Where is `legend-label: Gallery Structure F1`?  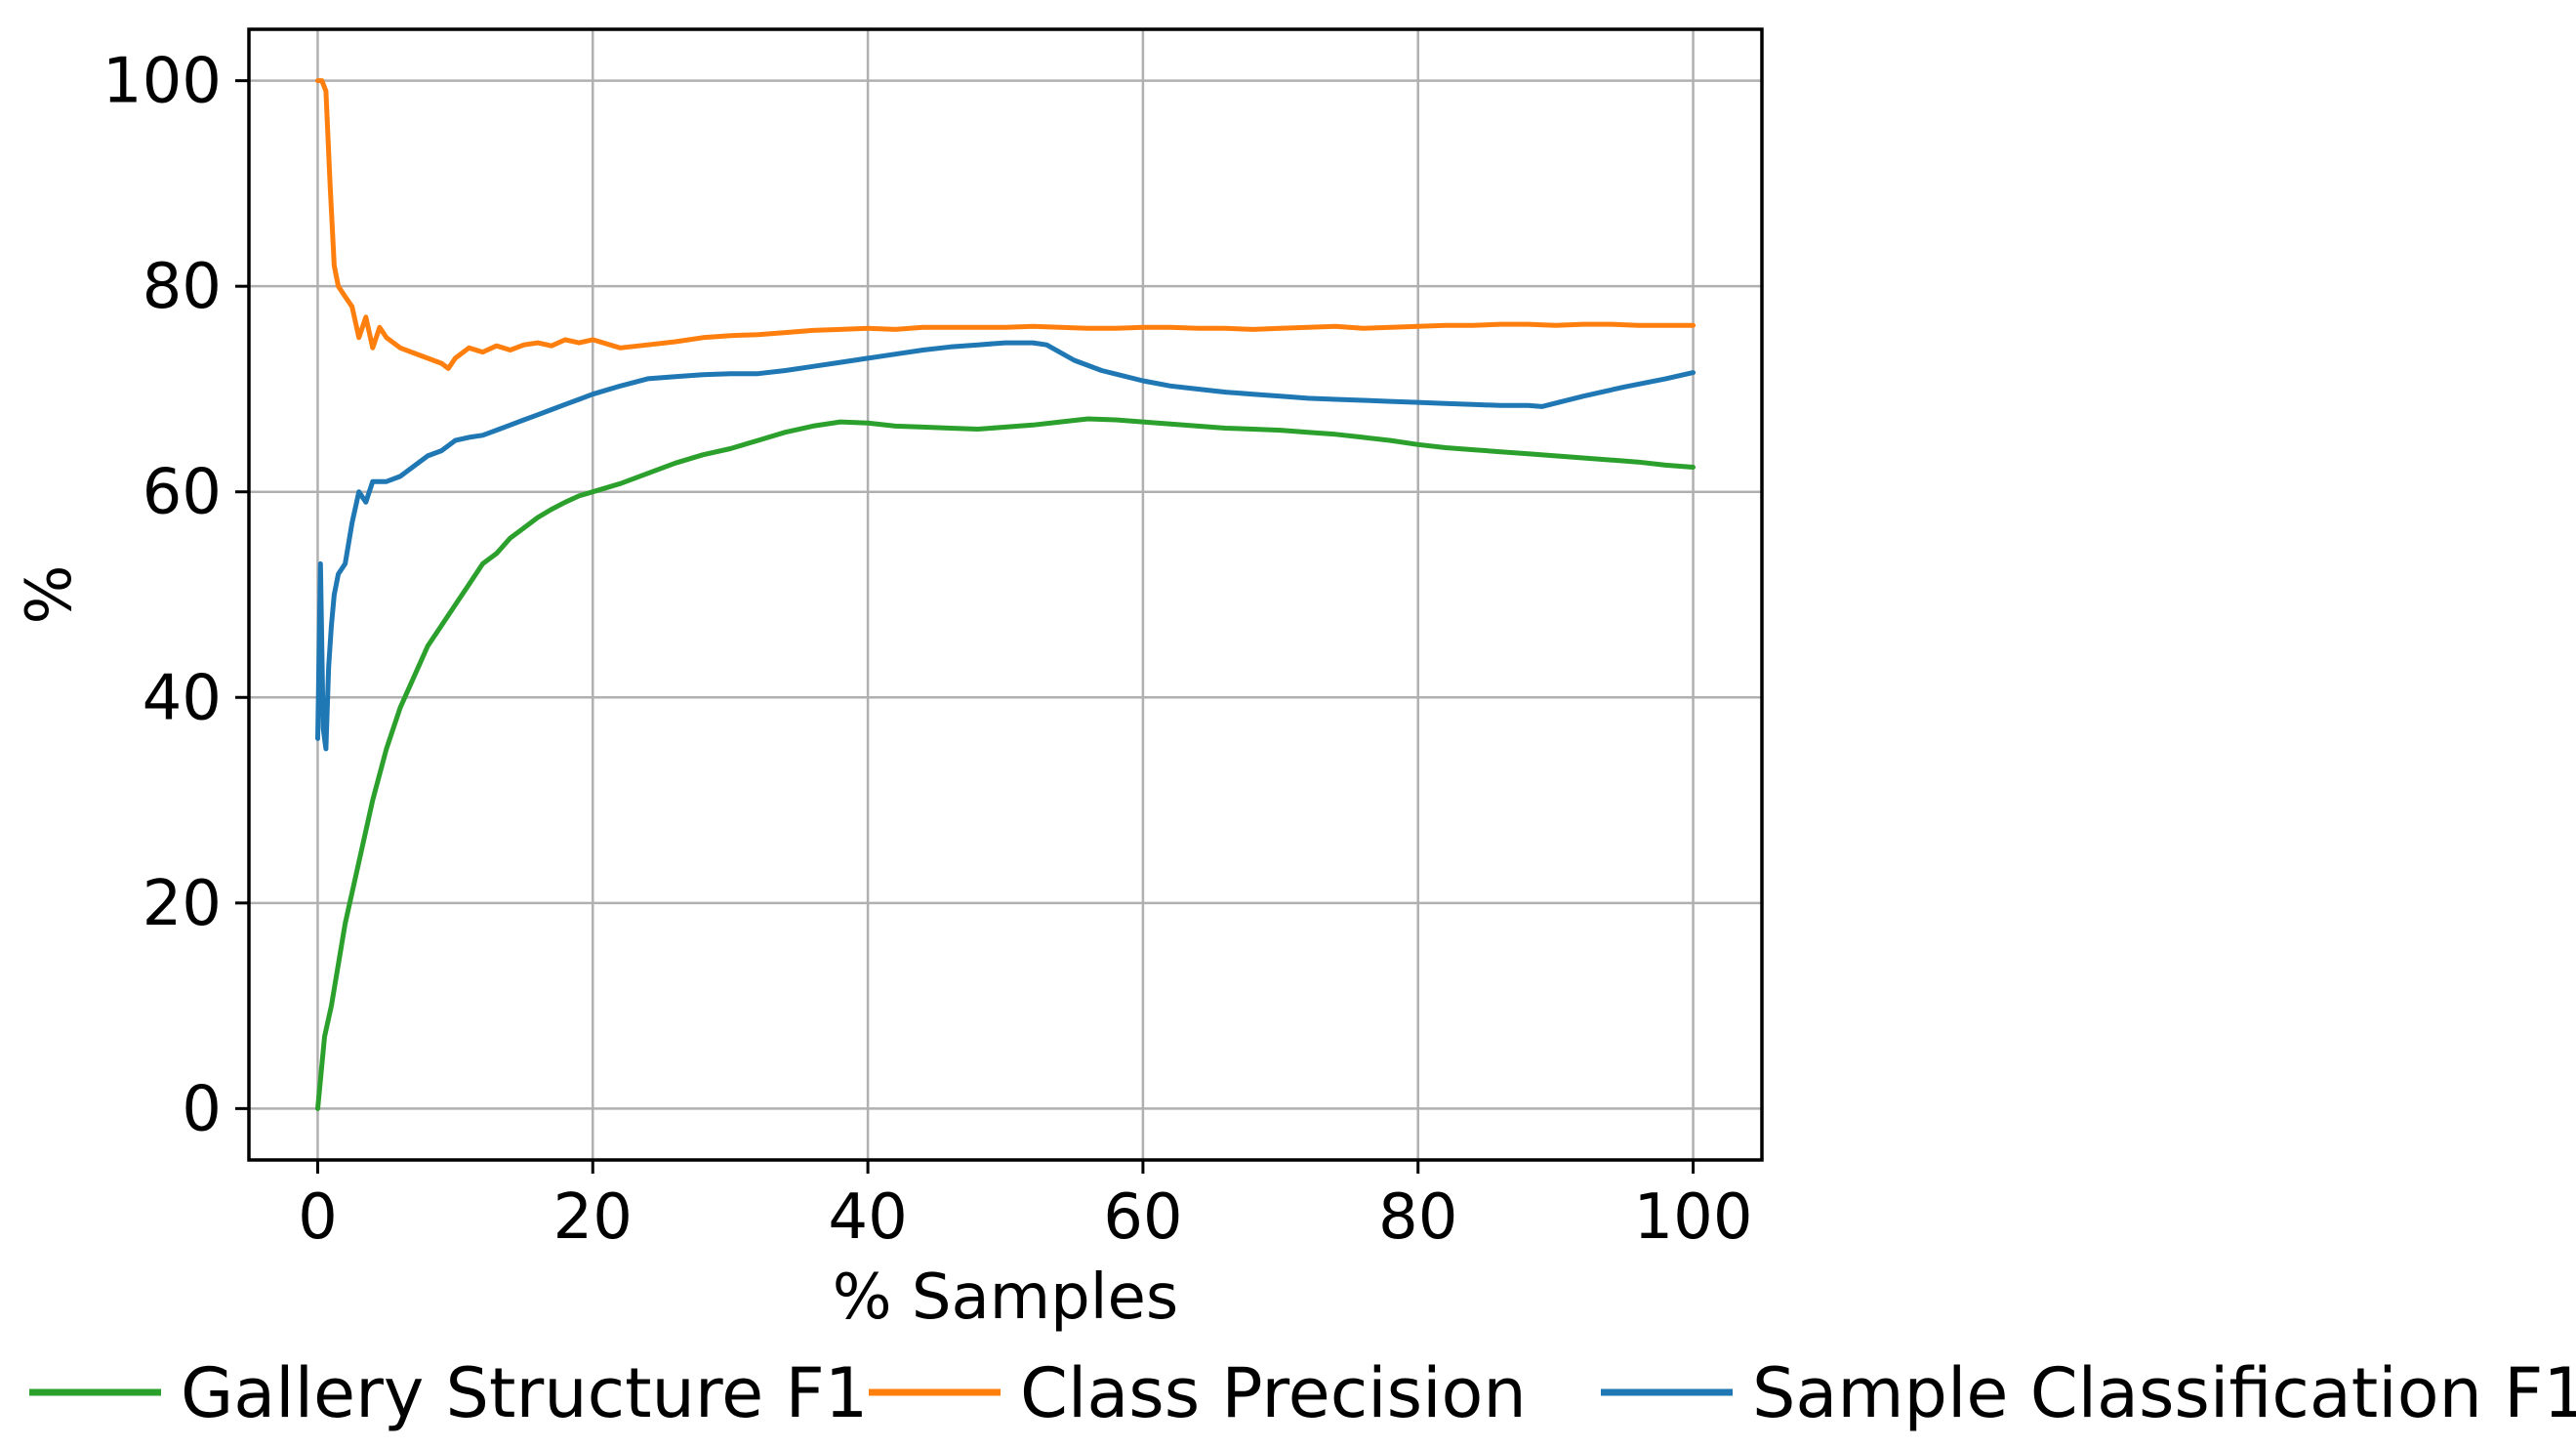
legend-label: Gallery Structure F1 is located at coordinates (524, 1393).